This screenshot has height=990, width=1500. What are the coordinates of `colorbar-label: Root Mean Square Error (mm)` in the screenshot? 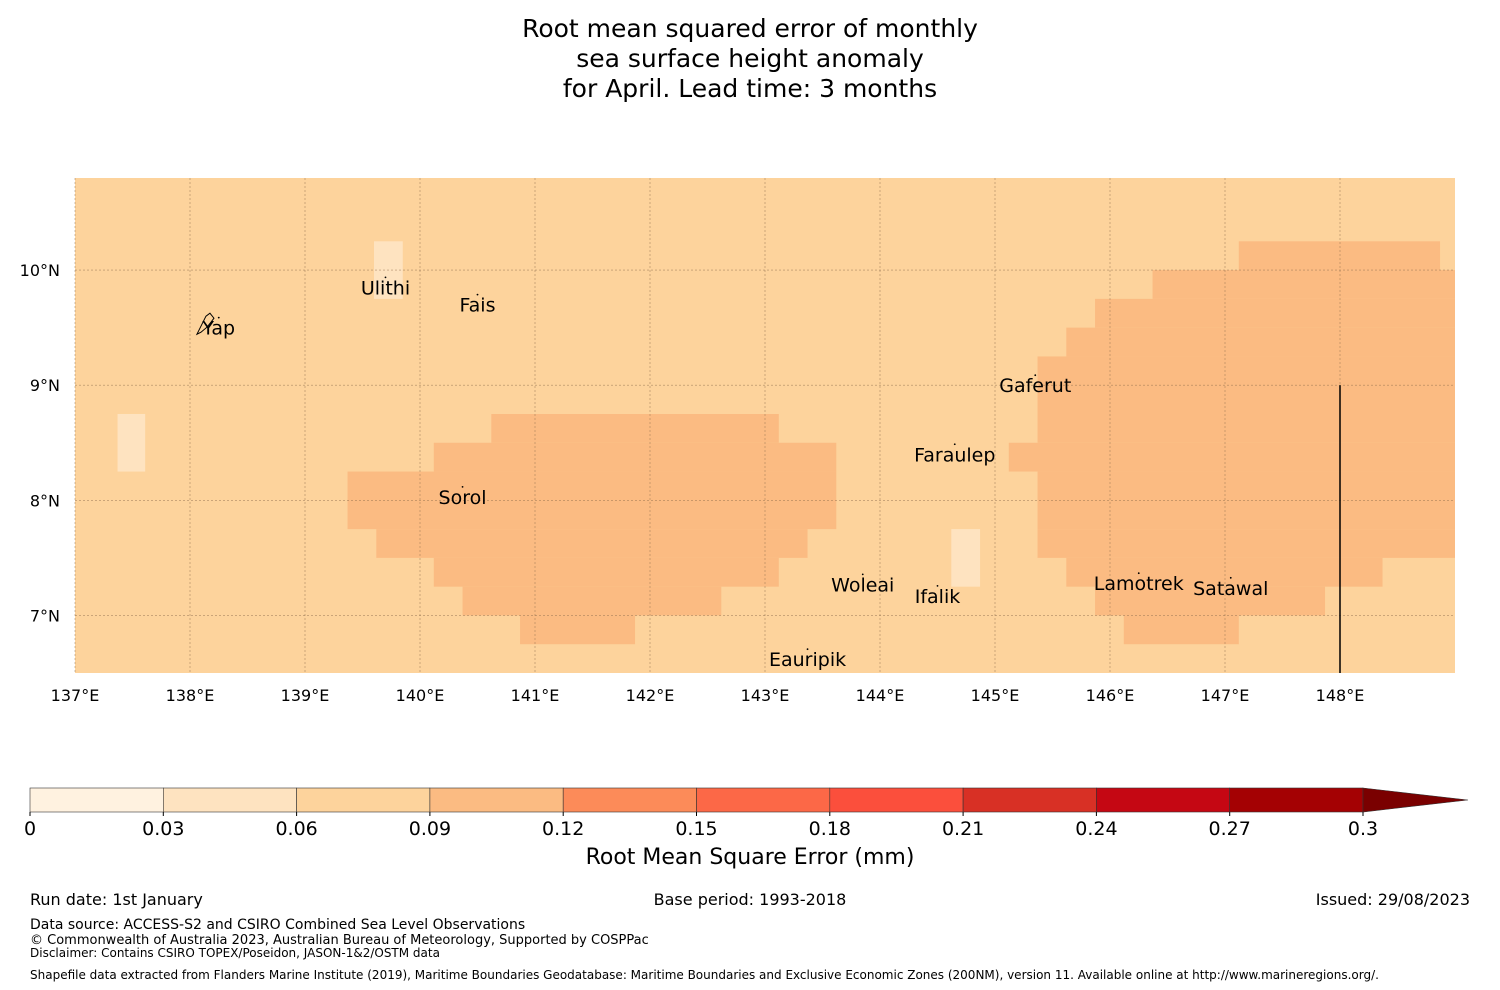 It's located at (750, 857).